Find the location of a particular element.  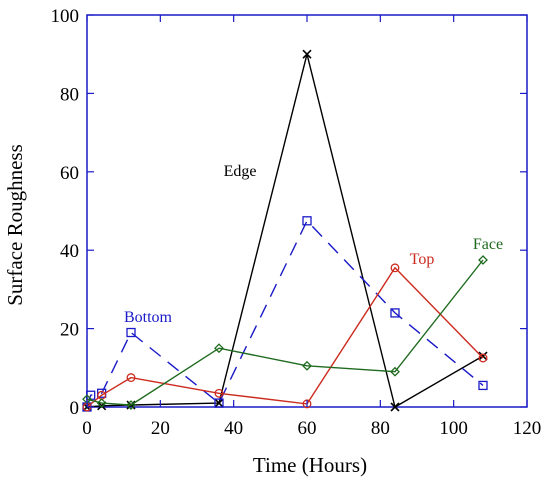

x-tick-label: 100 is located at coordinates (453, 428).